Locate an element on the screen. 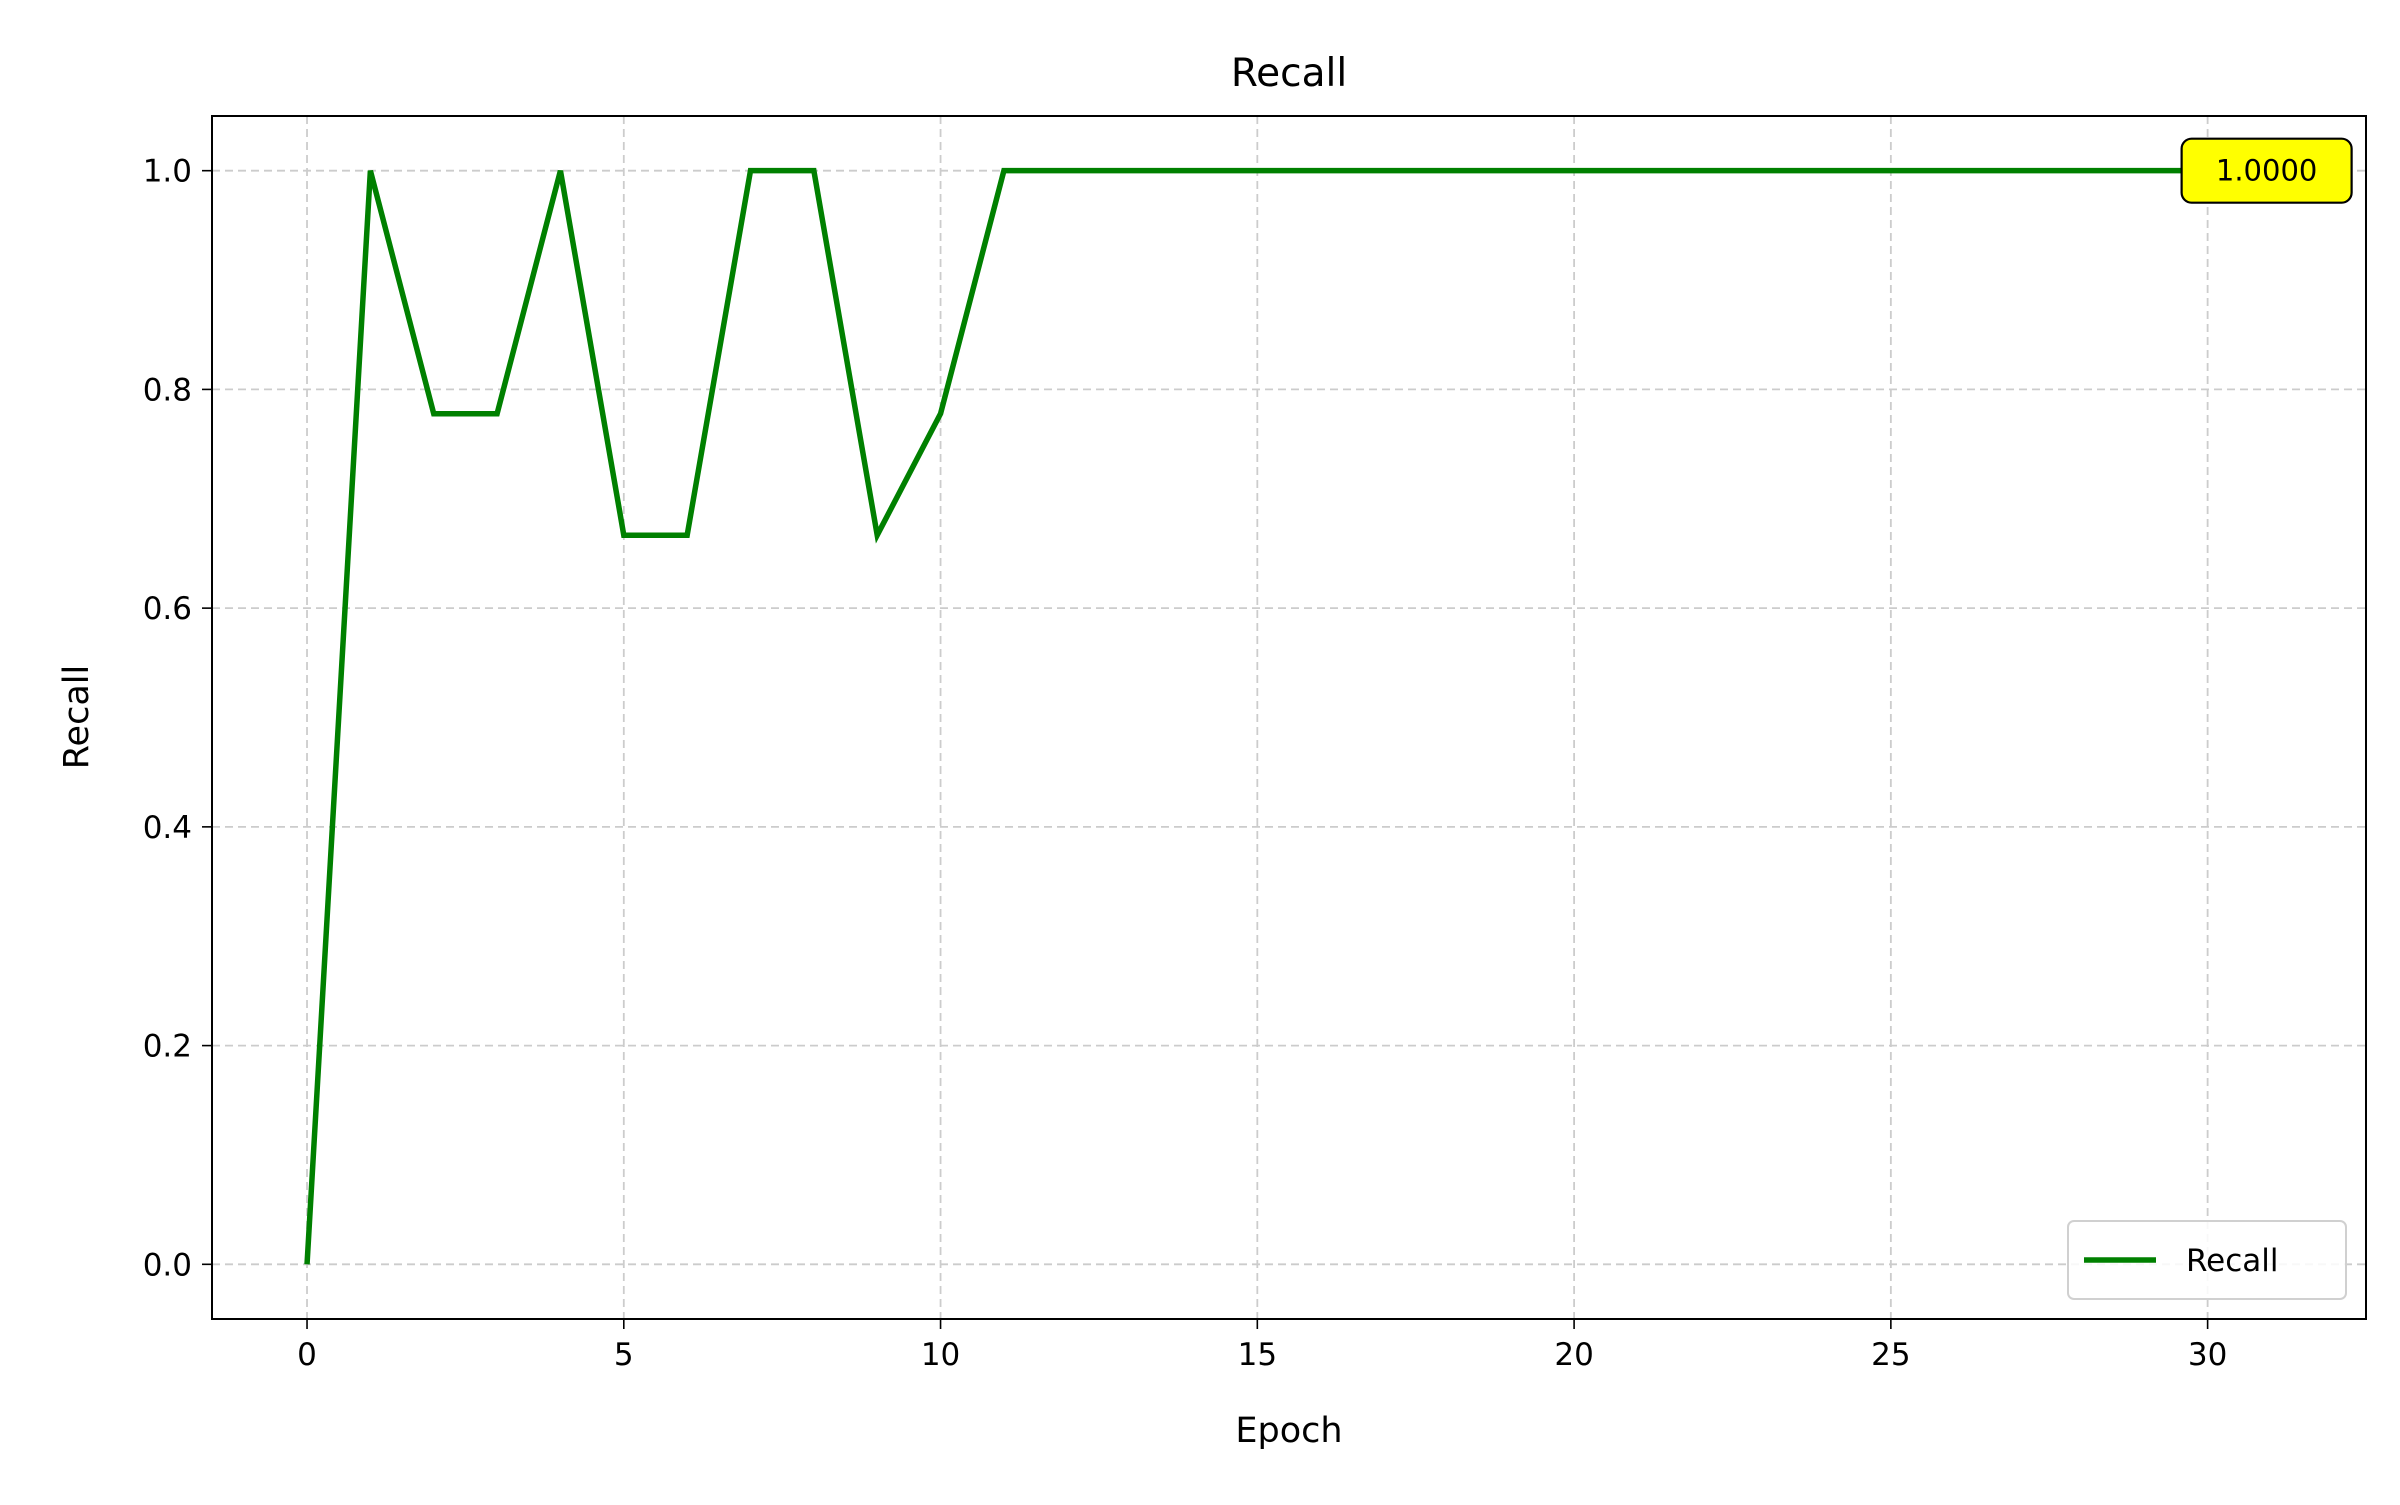  y-tick-label: 0.4 is located at coordinates (167, 828).